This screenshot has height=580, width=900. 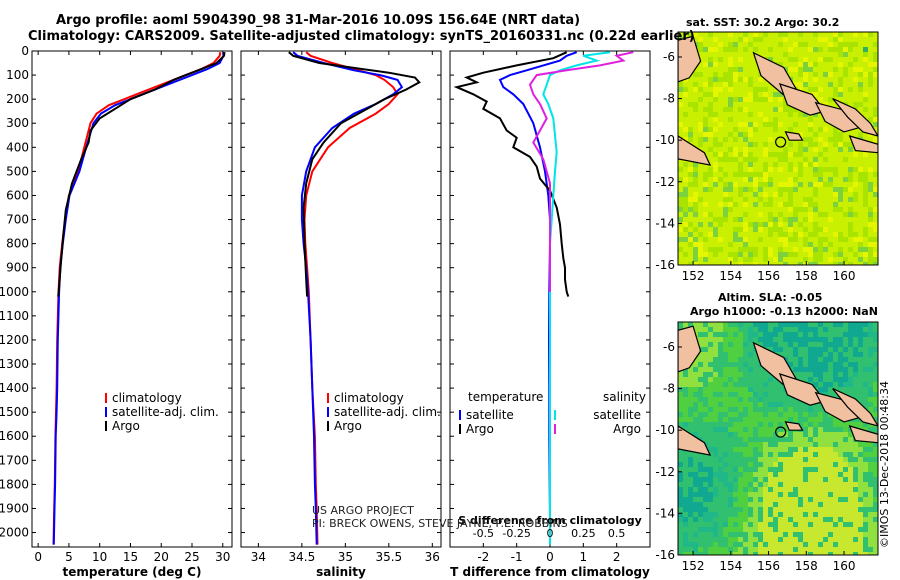 What do you see at coordinates (617, 533) in the screenshot?
I see `x2-tick-label: 0.5` at bounding box center [617, 533].